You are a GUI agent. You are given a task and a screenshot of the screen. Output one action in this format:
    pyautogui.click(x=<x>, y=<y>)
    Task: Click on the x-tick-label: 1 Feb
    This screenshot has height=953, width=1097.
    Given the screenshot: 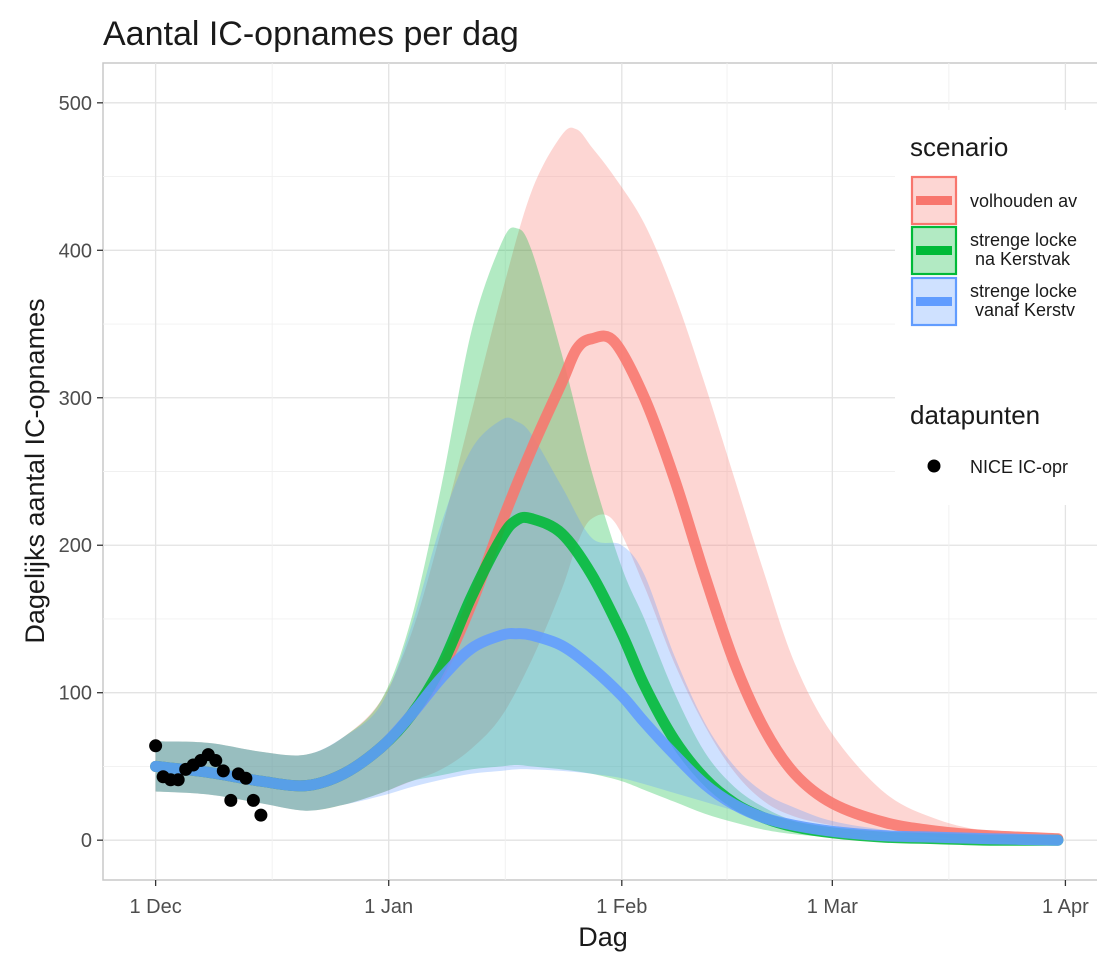 What is the action you would take?
    pyautogui.click(x=621, y=907)
    